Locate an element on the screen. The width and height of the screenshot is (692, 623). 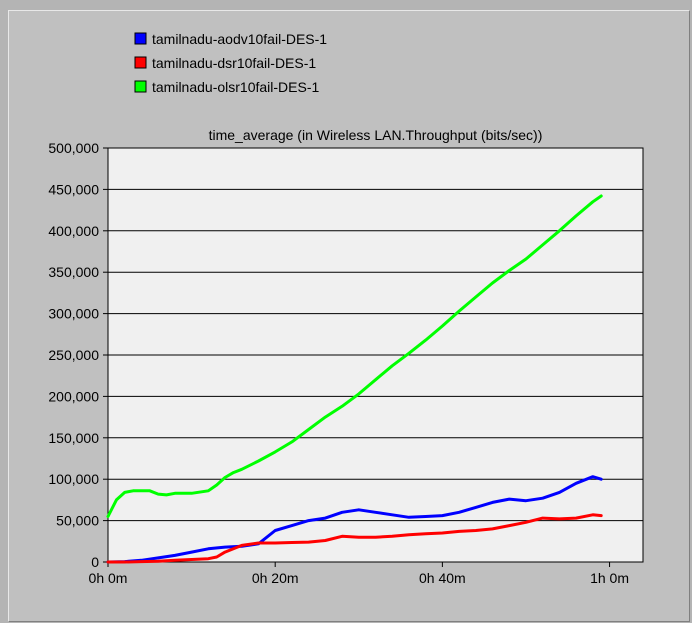
y-tick-label: 50,000 is located at coordinates (77, 521).